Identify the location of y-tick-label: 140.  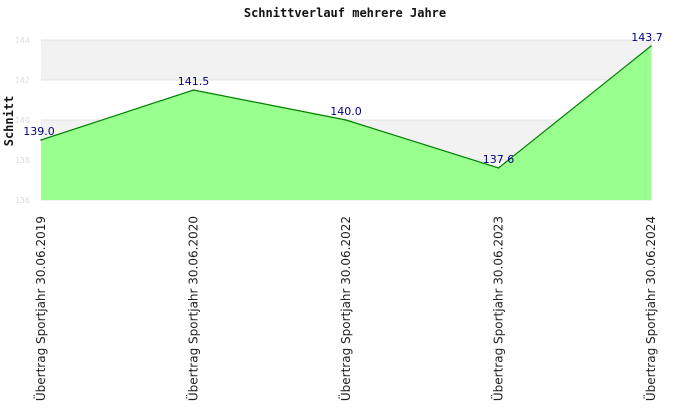
(22, 120).